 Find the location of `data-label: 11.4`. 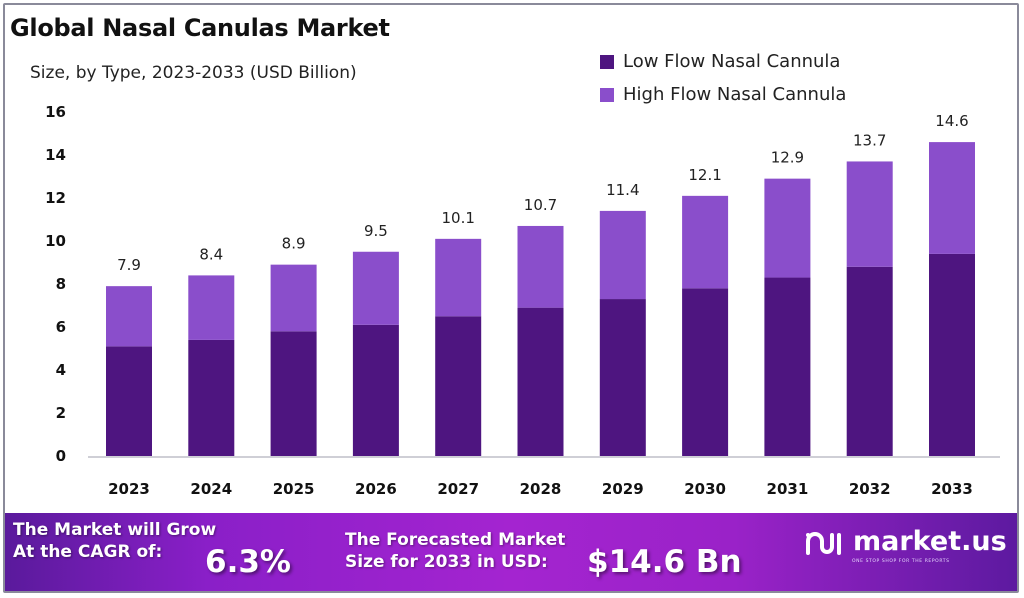

data-label: 11.4 is located at coordinates (622, 190).